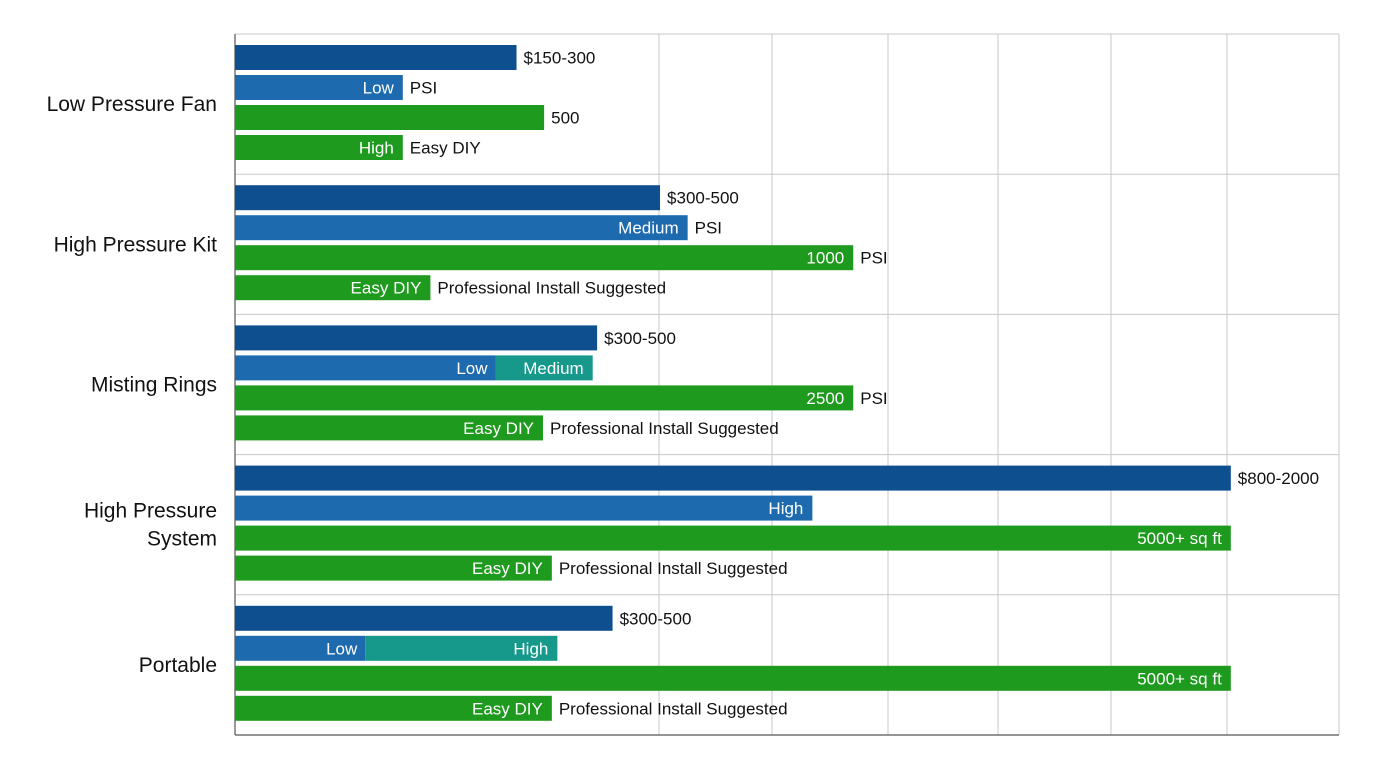  What do you see at coordinates (178, 665) in the screenshot?
I see `category-label: Portable` at bounding box center [178, 665].